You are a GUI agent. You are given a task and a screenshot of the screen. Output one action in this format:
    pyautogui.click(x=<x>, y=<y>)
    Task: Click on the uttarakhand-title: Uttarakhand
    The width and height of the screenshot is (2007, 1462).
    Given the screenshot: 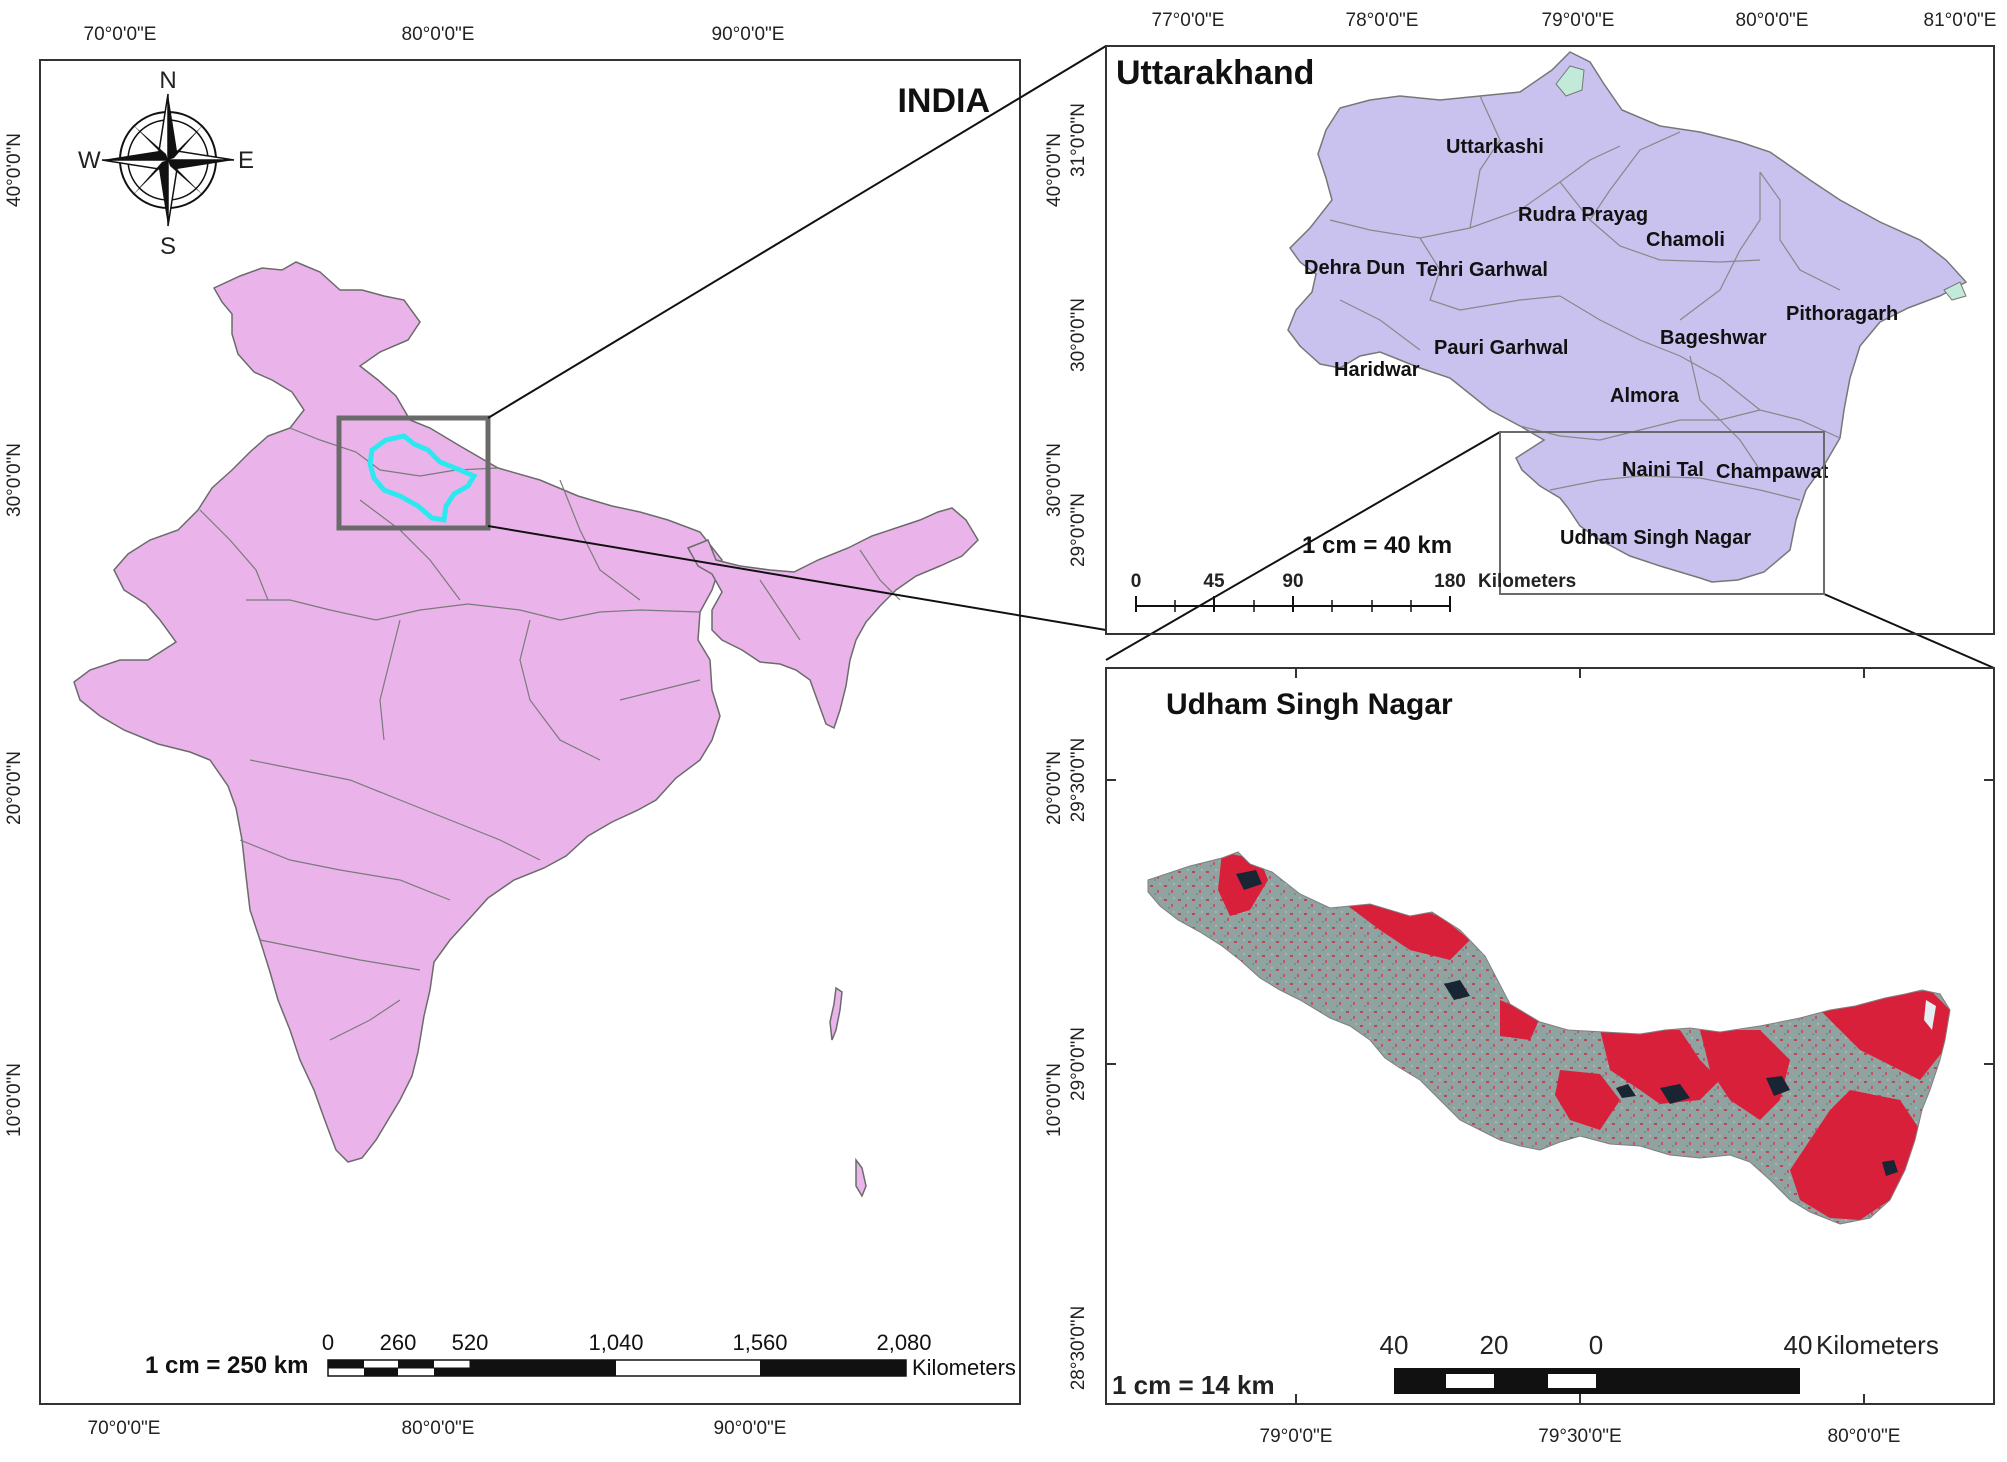 What is the action you would take?
    pyautogui.click(x=1215, y=73)
    